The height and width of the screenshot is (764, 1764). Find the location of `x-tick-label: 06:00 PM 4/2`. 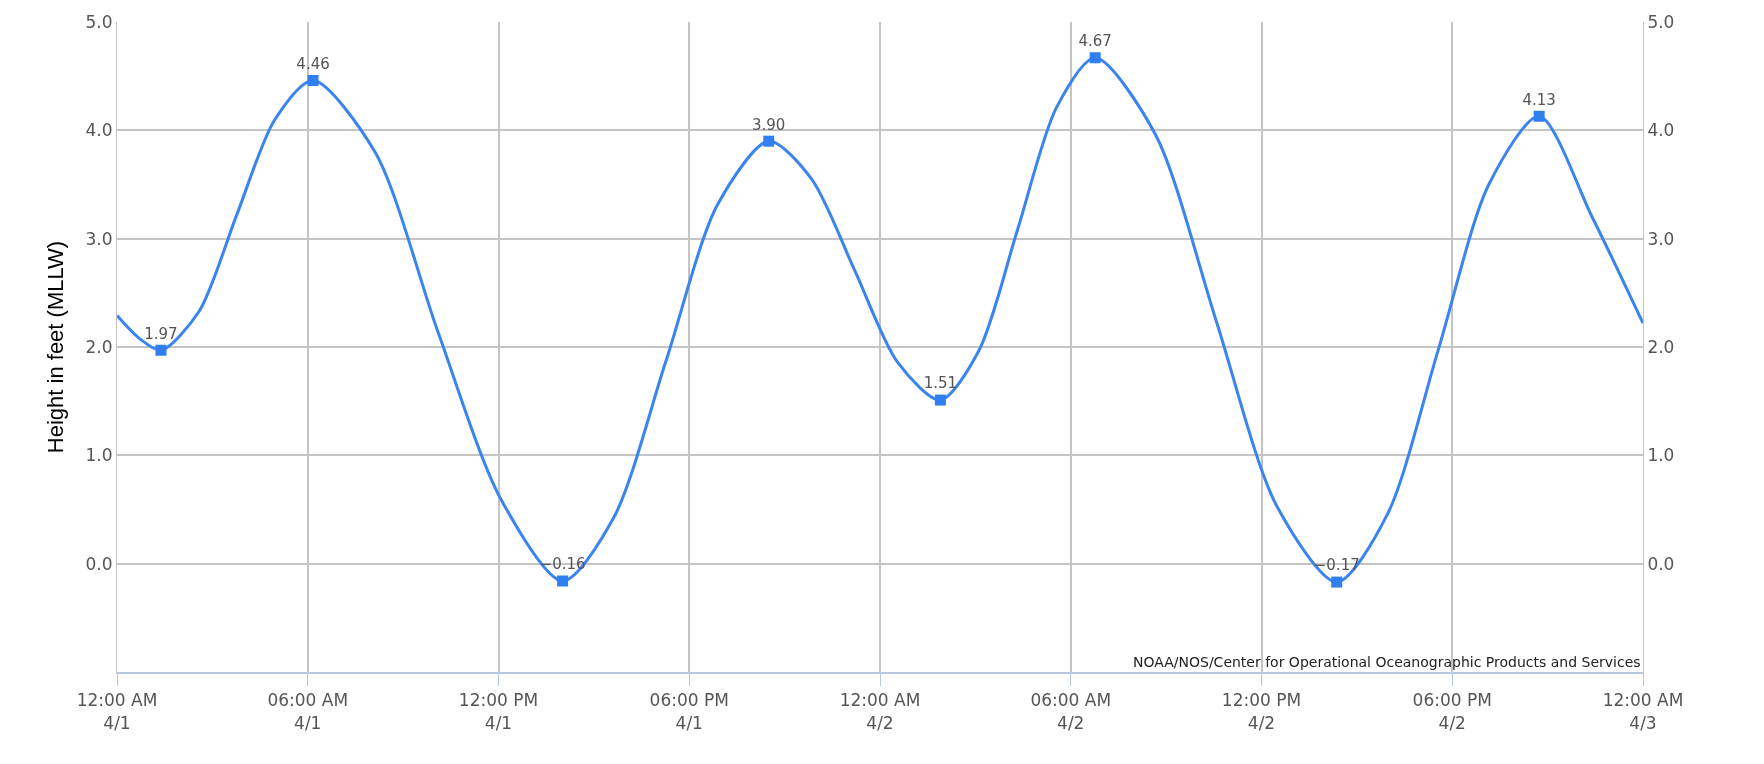

x-tick-label: 06:00 PM 4/2 is located at coordinates (1452, 711).